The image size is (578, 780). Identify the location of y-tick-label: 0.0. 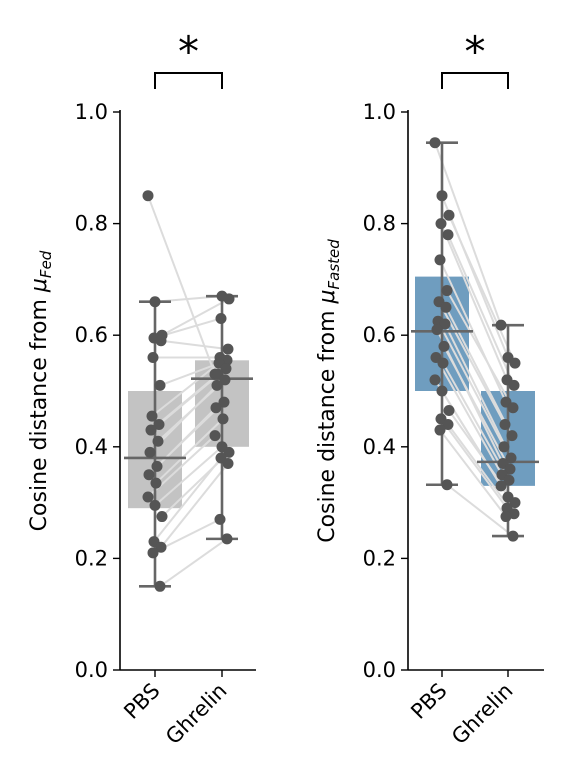
(379, 670).